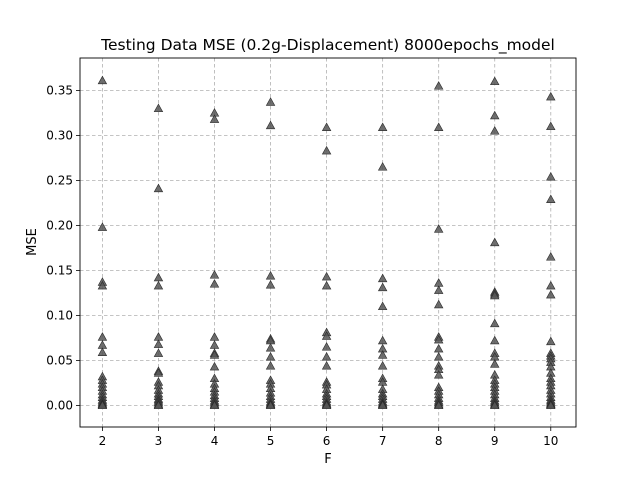  Describe the element at coordinates (59, 135) in the screenshot. I see `y-tick-label: 0.30` at that location.